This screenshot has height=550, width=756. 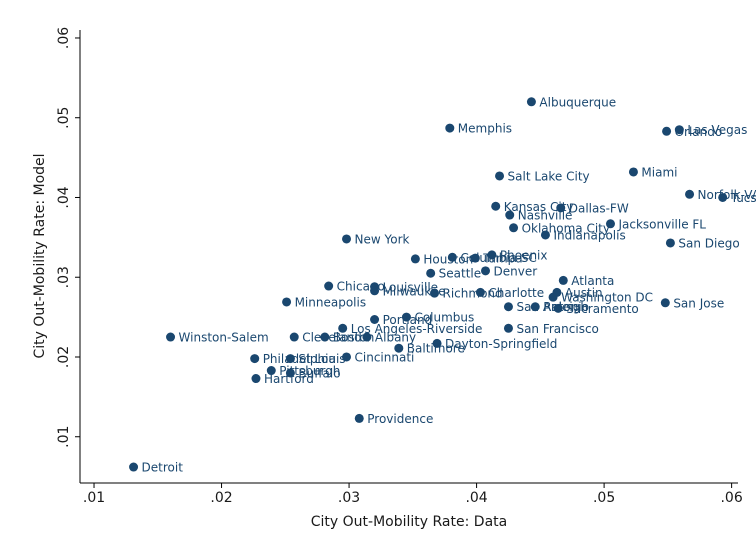 I want to click on point-label: Sacramento, so click(x=602, y=309).